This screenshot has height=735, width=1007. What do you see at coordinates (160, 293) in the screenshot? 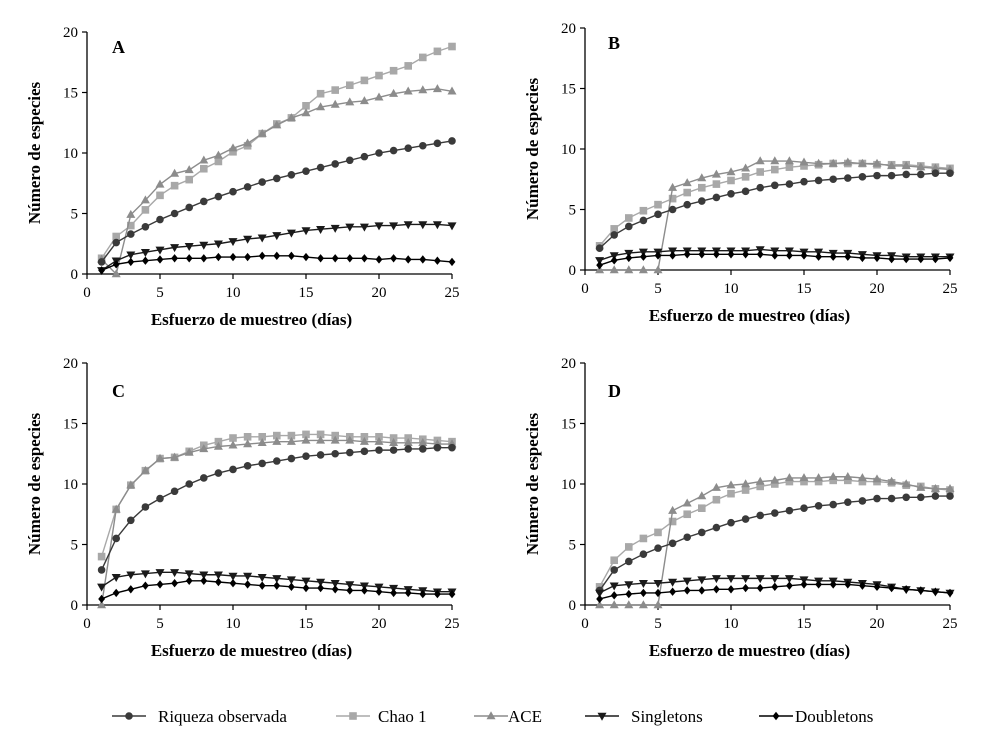
I see `x-tick-label: 5` at bounding box center [160, 293].